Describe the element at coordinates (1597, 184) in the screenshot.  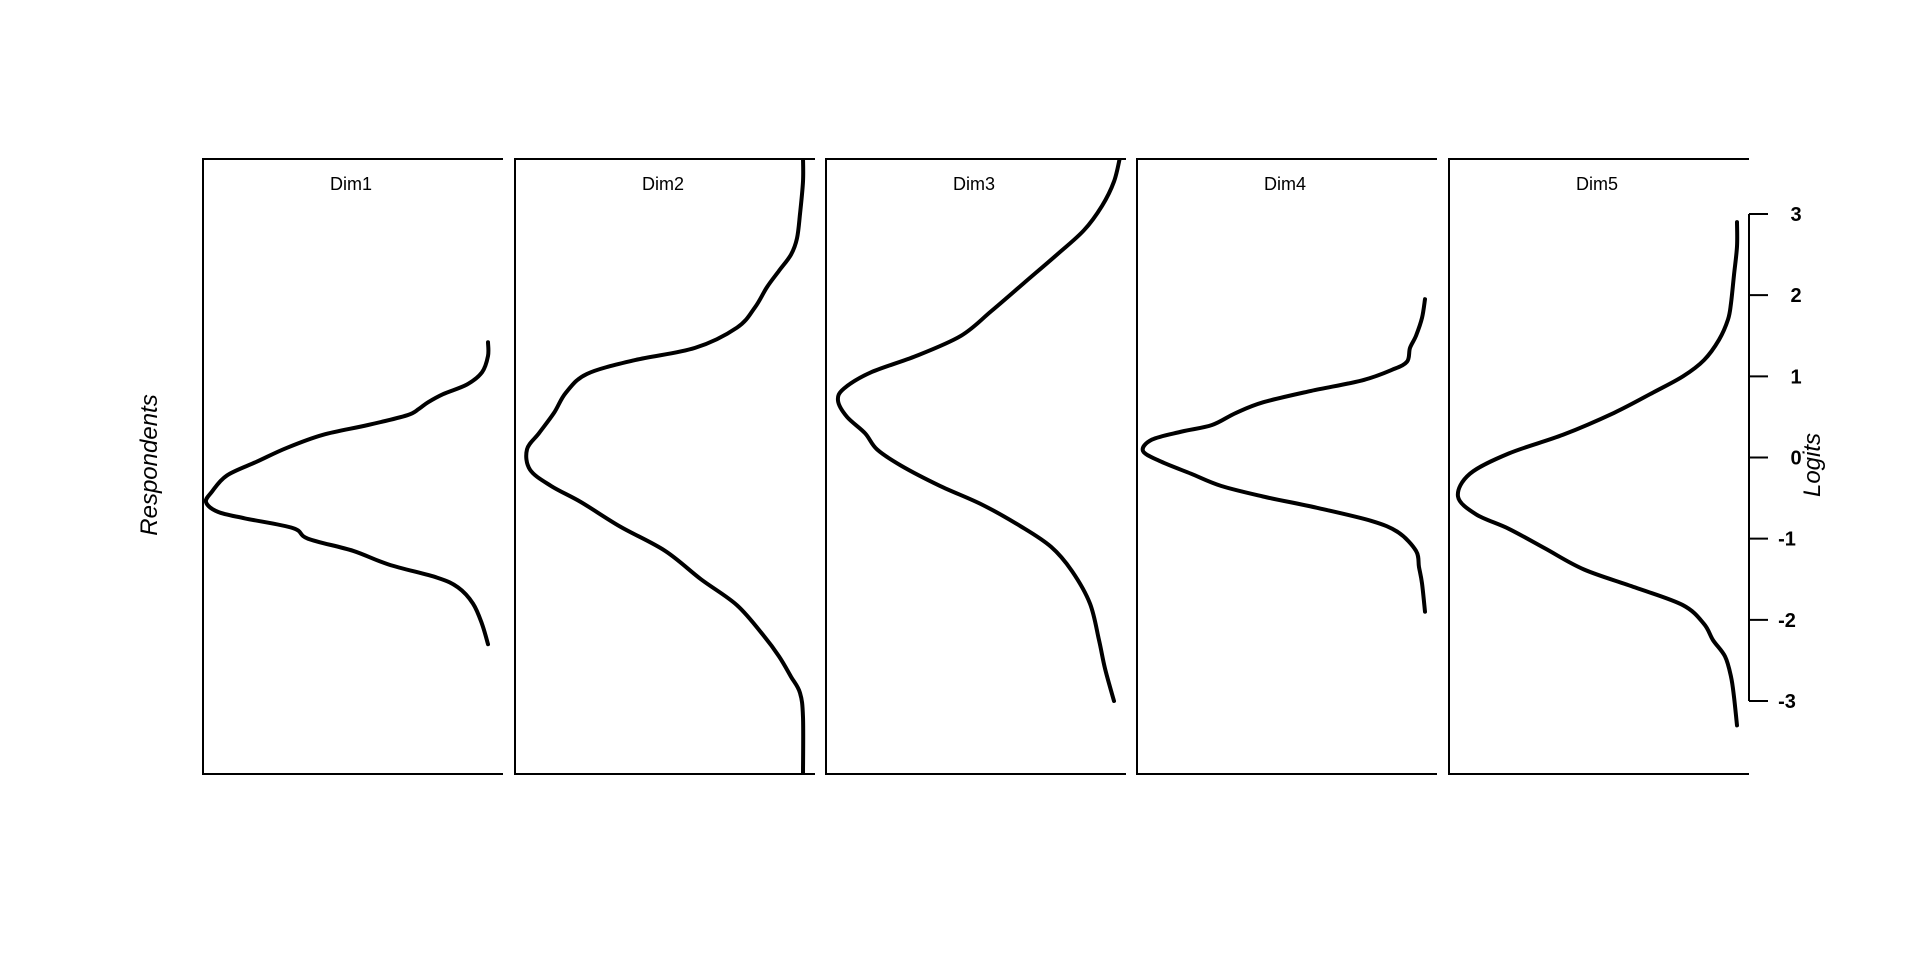
I see `panel-title: Dim5` at that location.